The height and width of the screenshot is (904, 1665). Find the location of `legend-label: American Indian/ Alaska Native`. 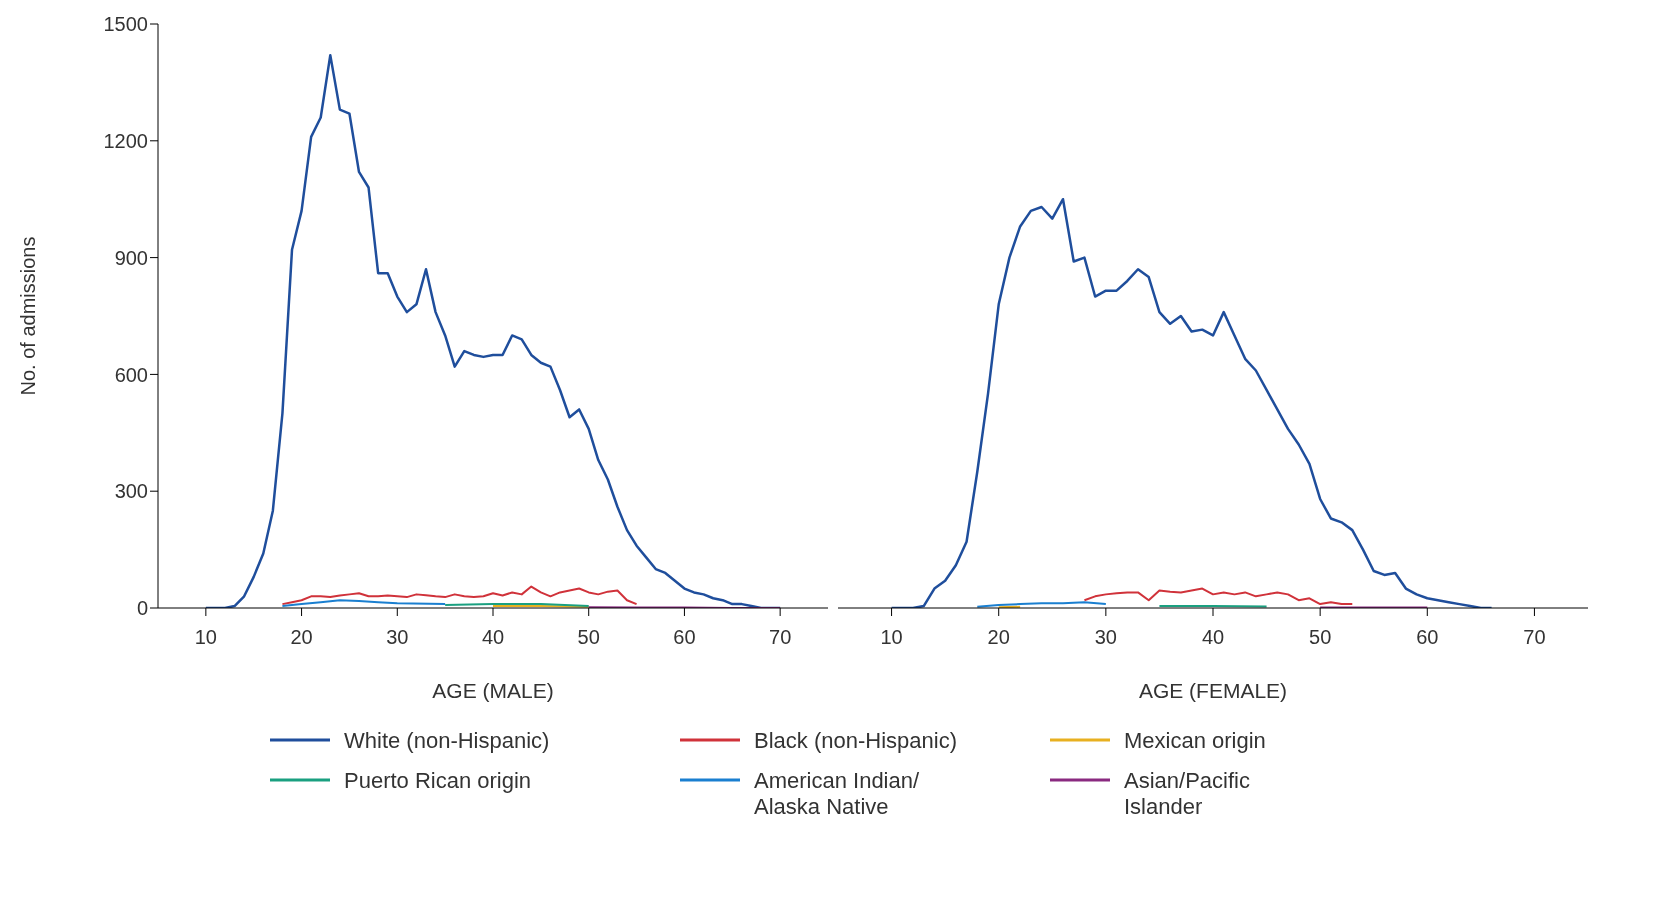

legend-label: American Indian/ Alaska Native is located at coordinates (837, 794).